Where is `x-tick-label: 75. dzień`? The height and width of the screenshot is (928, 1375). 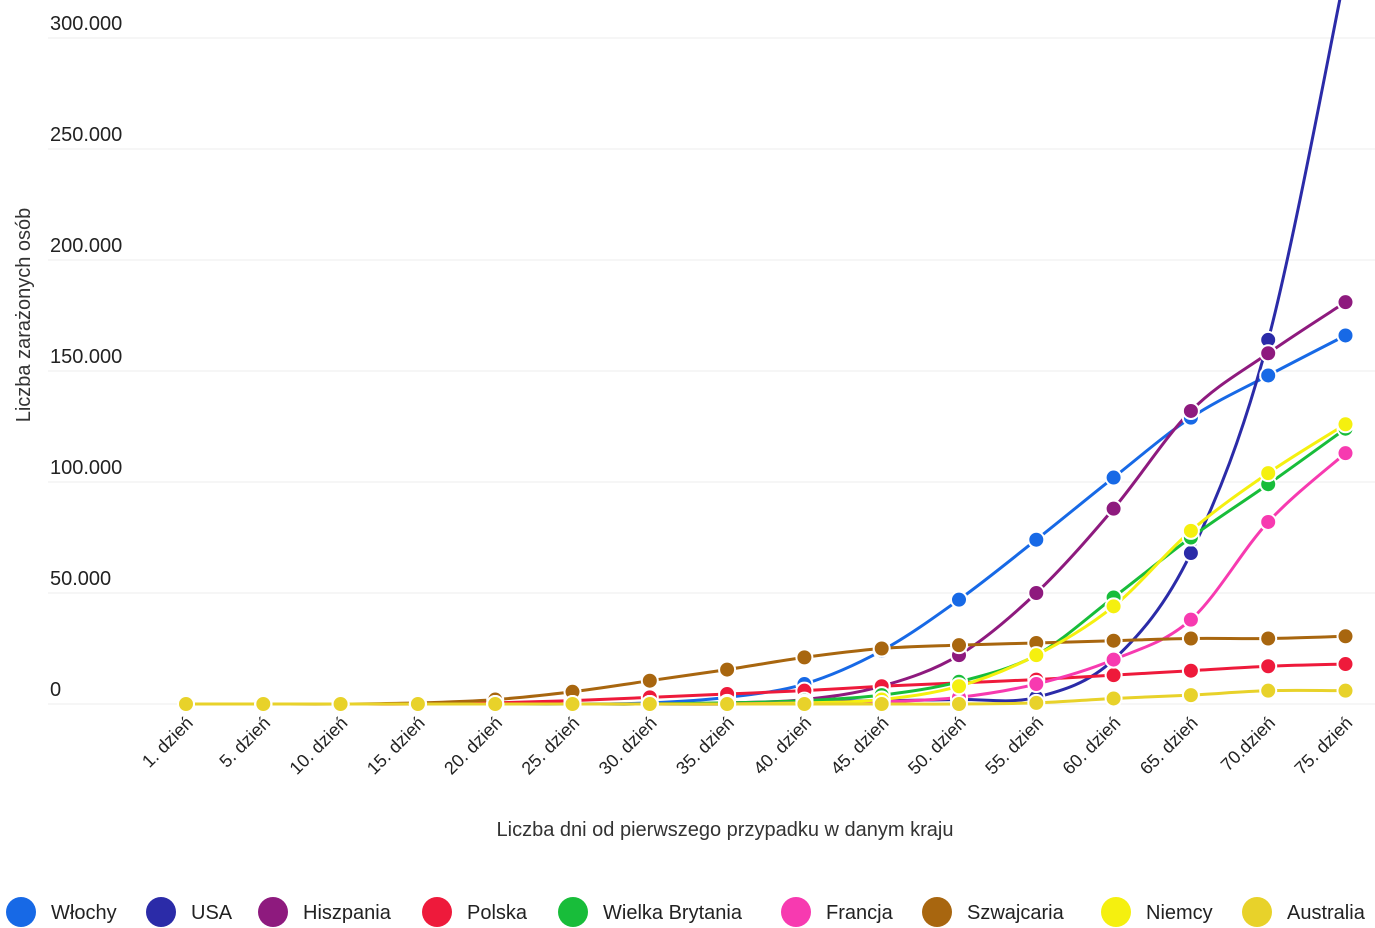 x-tick-label: 75. dzień is located at coordinates (1324, 746).